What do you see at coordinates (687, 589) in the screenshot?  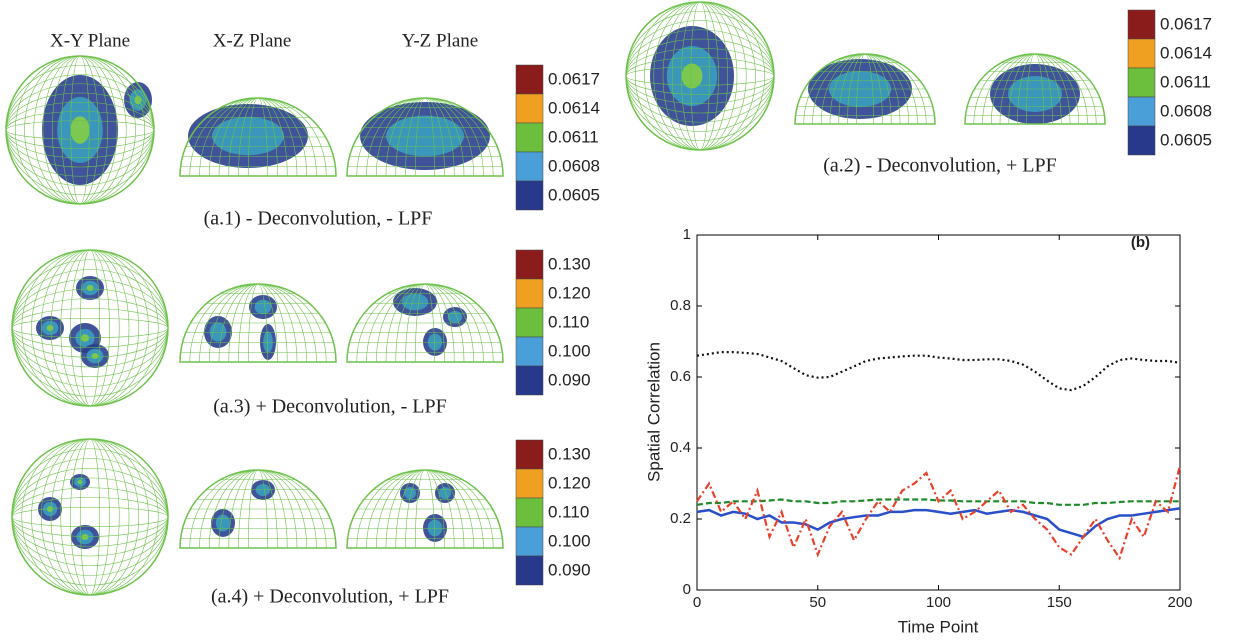 I see `y-tick-label: 0` at bounding box center [687, 589].